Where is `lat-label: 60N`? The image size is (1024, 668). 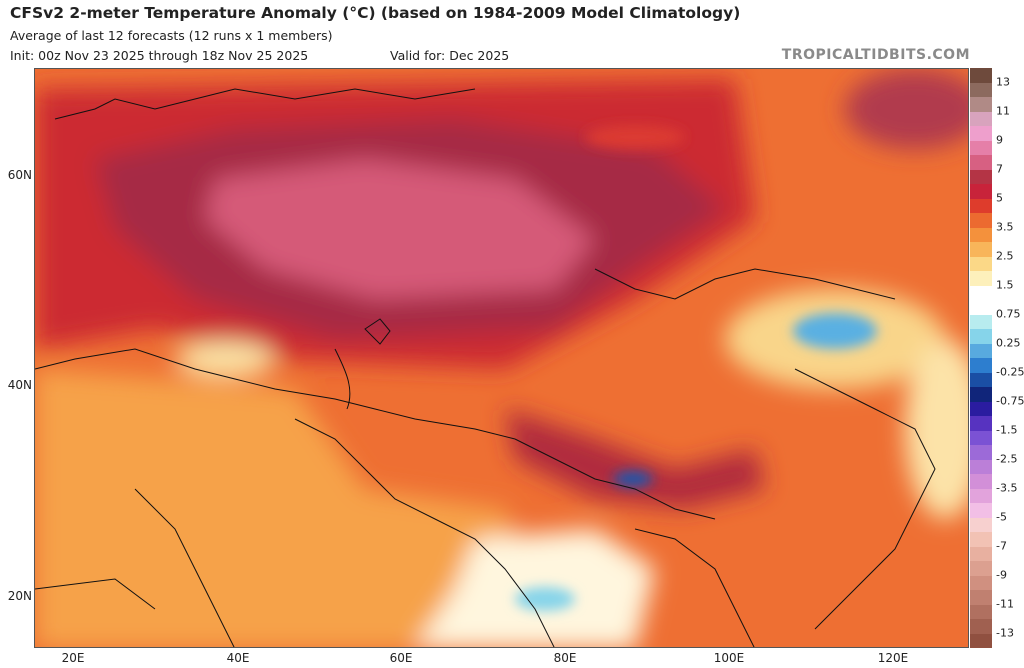 lat-label: 60N is located at coordinates (19, 175).